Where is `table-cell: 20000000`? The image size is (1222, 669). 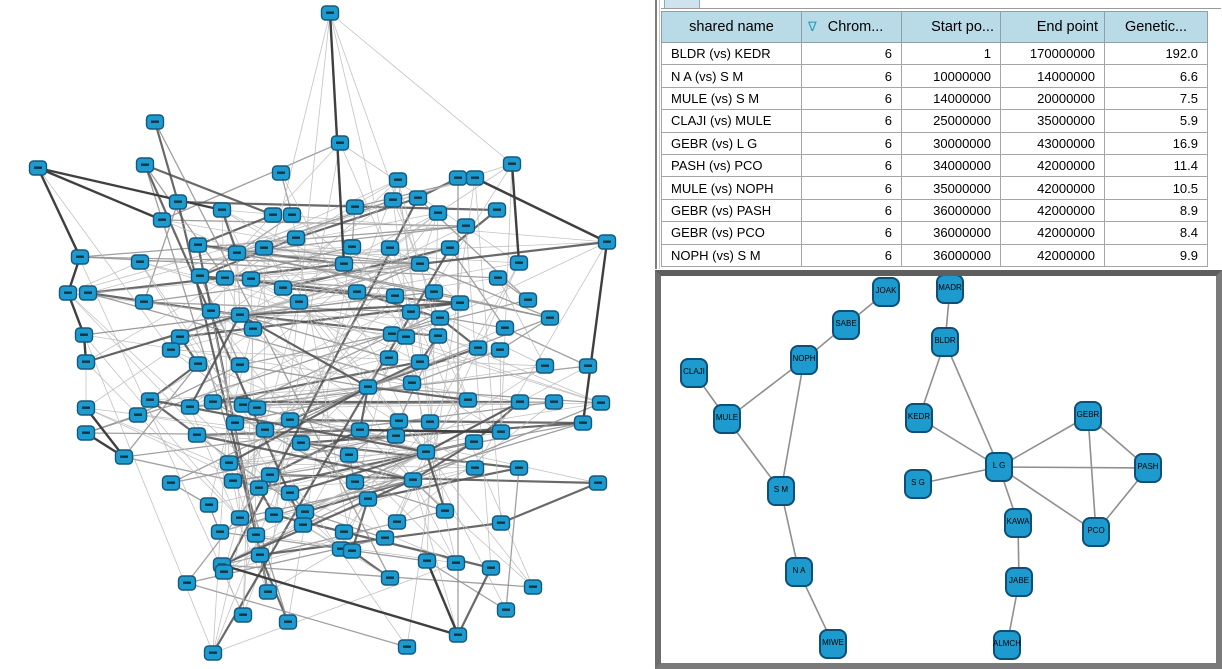 table-cell: 20000000 is located at coordinates (1052, 98).